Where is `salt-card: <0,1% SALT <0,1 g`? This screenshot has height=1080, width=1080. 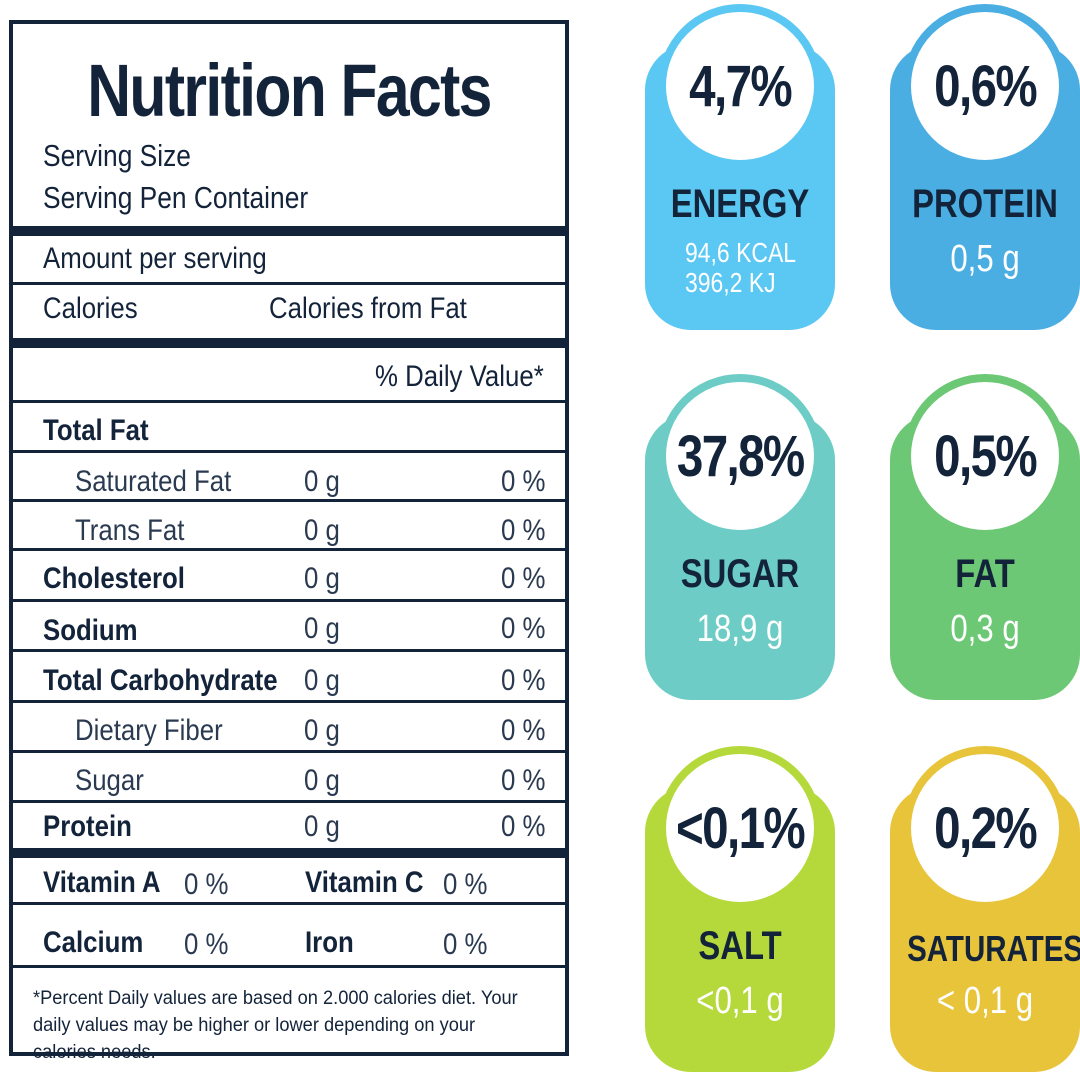 salt-card: <0,1% SALT <0,1 g is located at coordinates (740, 909).